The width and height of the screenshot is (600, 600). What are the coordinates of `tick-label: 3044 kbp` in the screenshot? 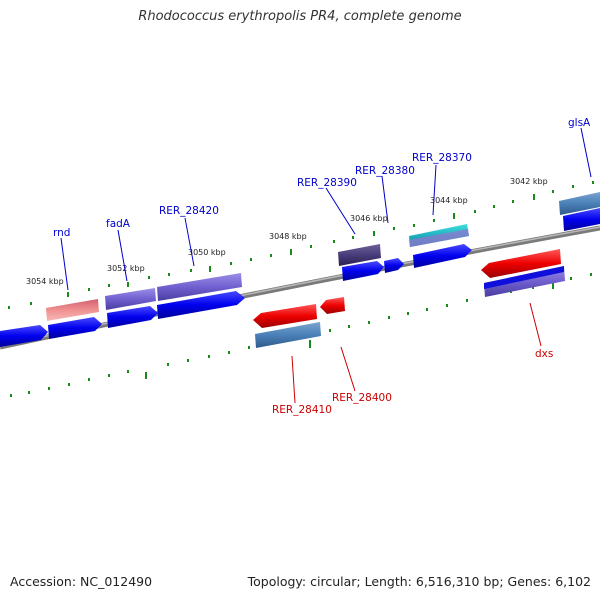 It's located at (449, 200).